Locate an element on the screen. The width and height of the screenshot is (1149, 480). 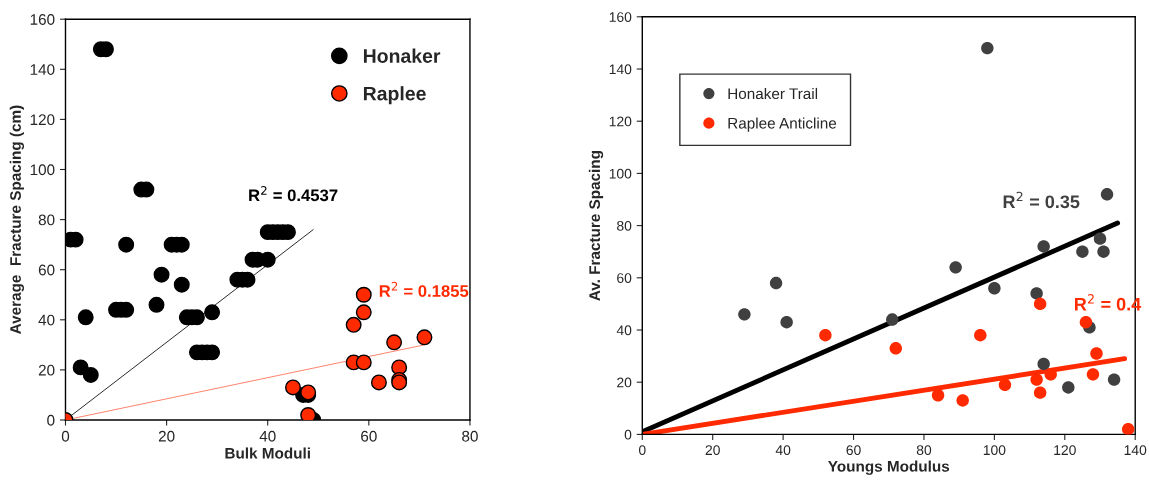
legend-label: Raplee is located at coordinates (394, 95).